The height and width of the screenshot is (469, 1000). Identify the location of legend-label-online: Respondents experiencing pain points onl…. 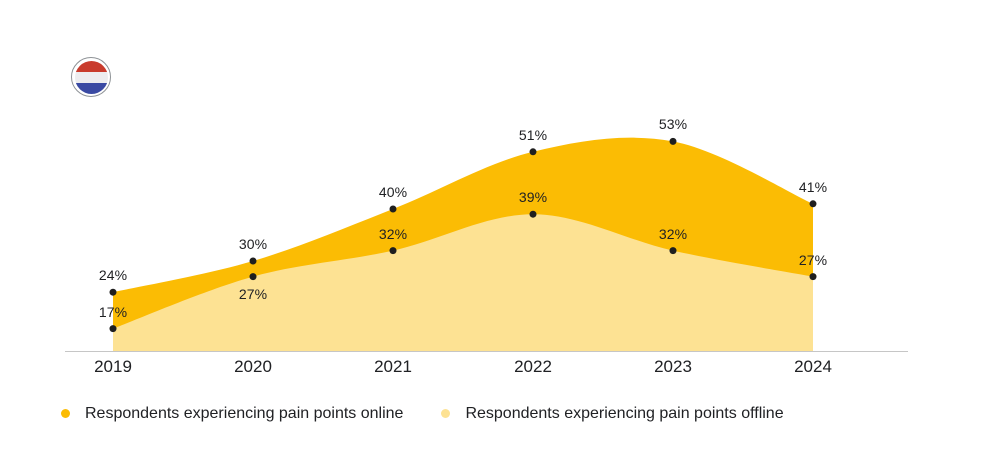
(244, 413).